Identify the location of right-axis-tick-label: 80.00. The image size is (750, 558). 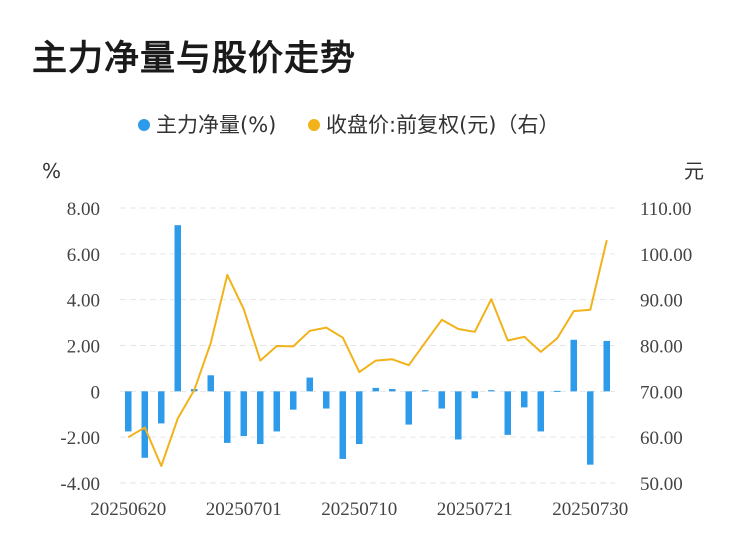
(661, 347).